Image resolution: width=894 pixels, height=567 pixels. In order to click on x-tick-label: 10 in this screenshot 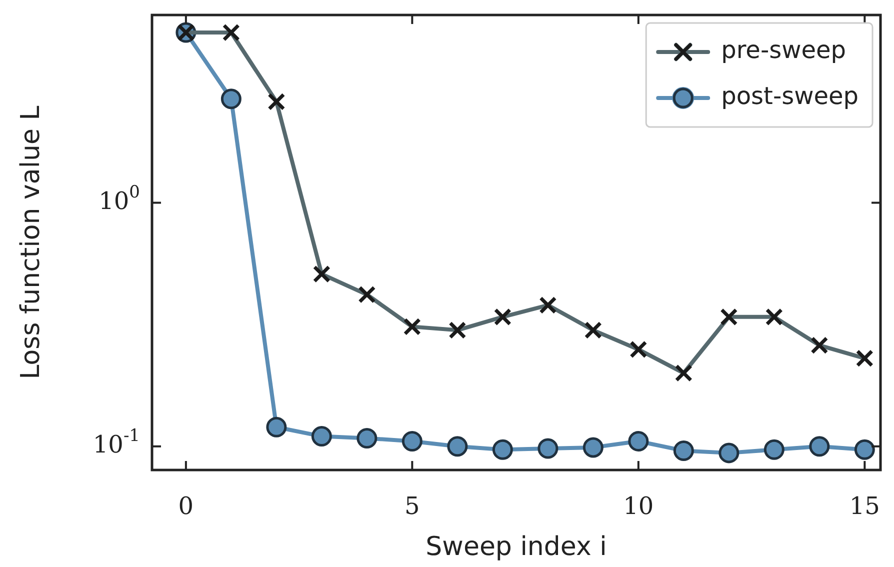, I will do `click(638, 506)`.